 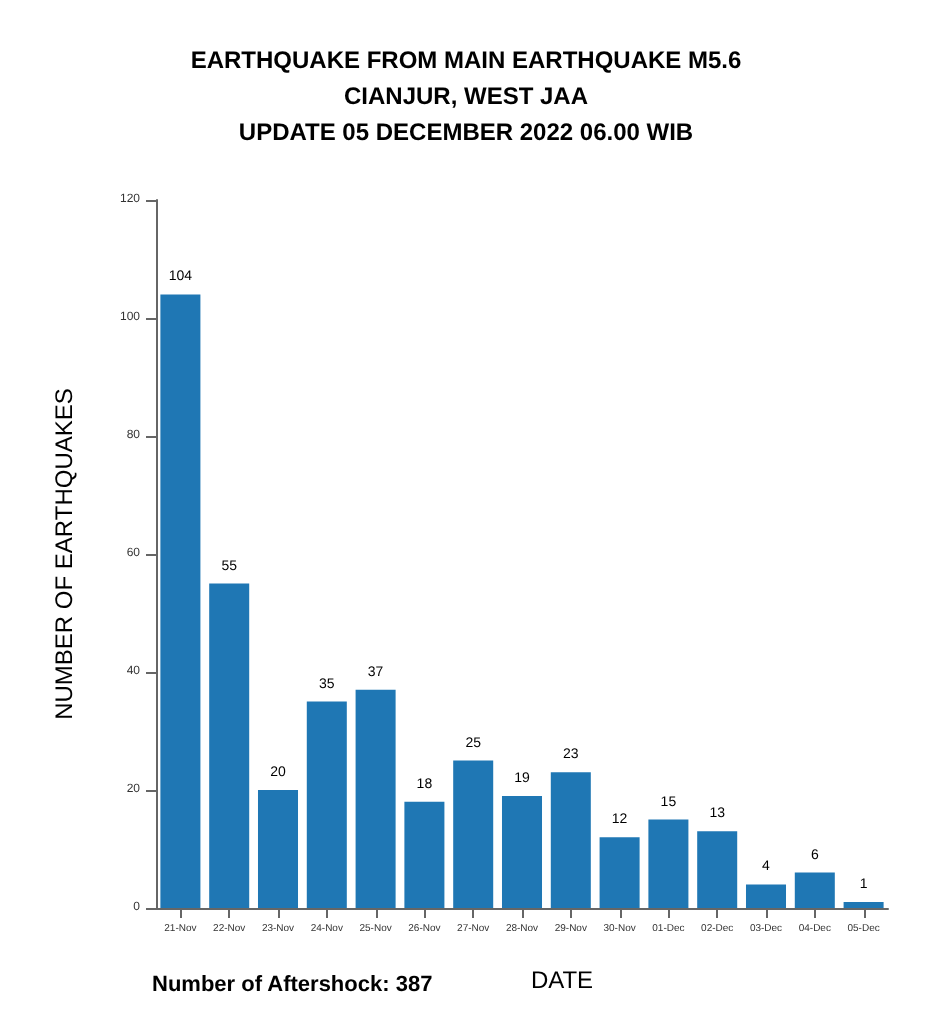 What do you see at coordinates (292, 985) in the screenshot?
I see `text: Number of Aftershock: 387` at bounding box center [292, 985].